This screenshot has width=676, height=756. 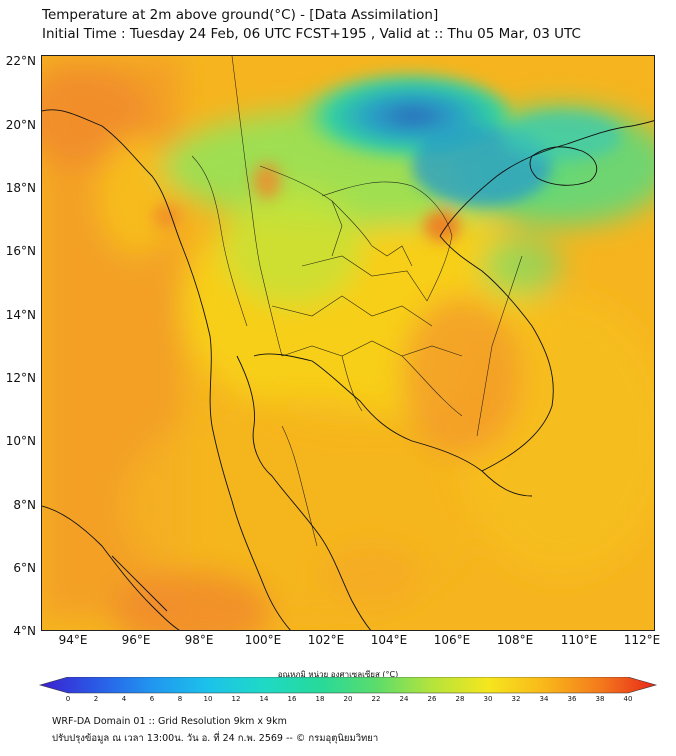 What do you see at coordinates (208, 699) in the screenshot?
I see `colorbar-tick-label: 10` at bounding box center [208, 699].